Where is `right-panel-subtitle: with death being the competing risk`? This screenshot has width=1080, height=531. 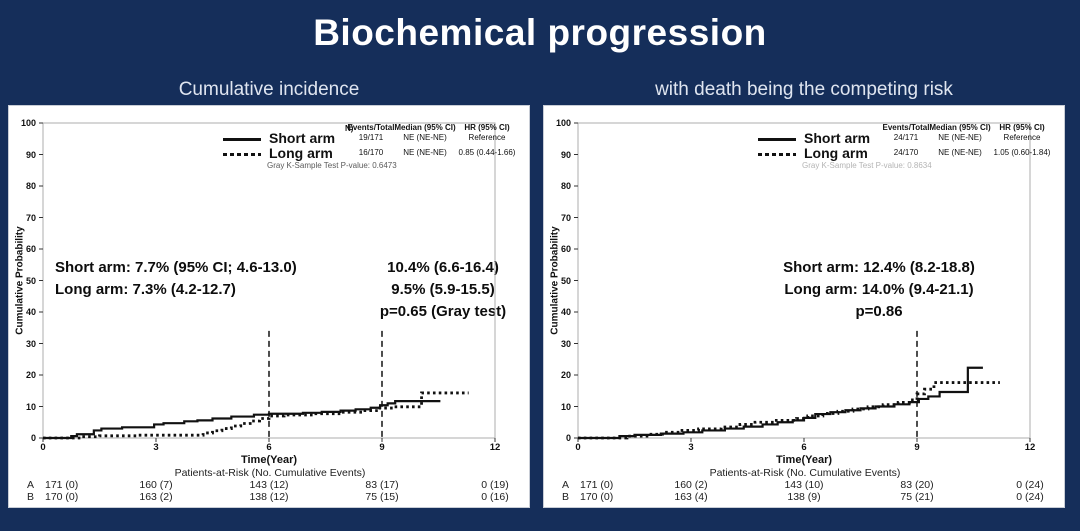
right-panel-subtitle: with death being the competing risk is located at coordinates (804, 89).